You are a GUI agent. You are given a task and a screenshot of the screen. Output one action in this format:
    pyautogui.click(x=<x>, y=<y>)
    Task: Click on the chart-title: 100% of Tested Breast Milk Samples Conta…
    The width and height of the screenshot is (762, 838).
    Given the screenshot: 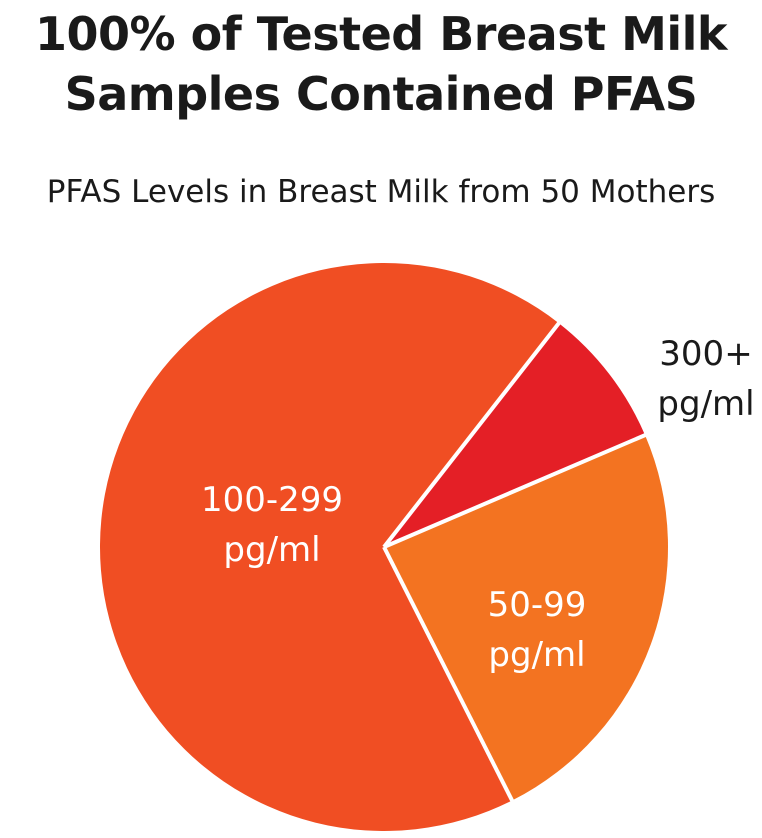 What is the action you would take?
    pyautogui.click(x=381, y=64)
    